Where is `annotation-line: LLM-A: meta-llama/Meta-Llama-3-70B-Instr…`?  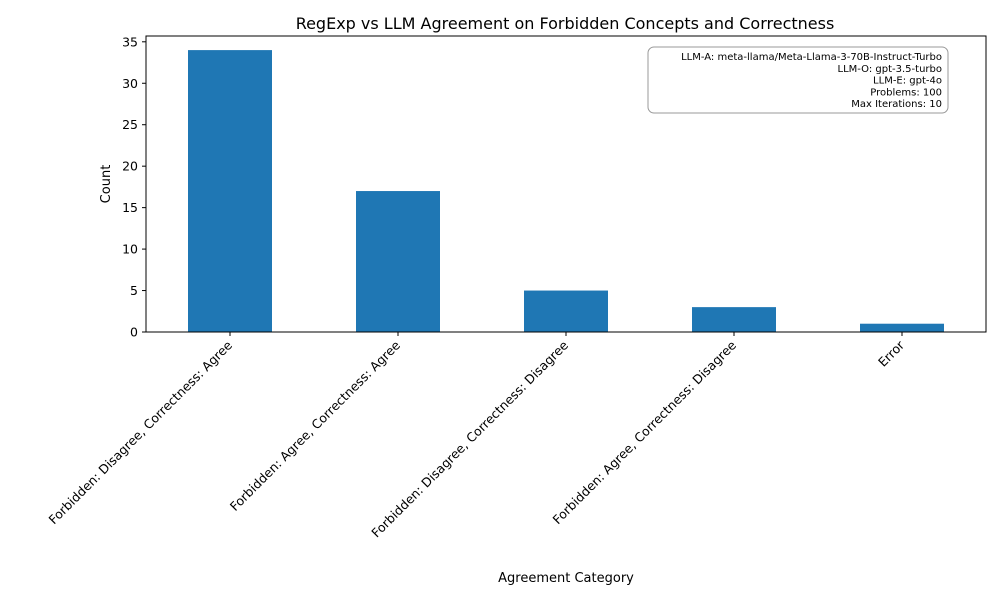
annotation-line: LLM-A: meta-llama/Meta-Llama-3-70B-Instr… is located at coordinates (811, 57).